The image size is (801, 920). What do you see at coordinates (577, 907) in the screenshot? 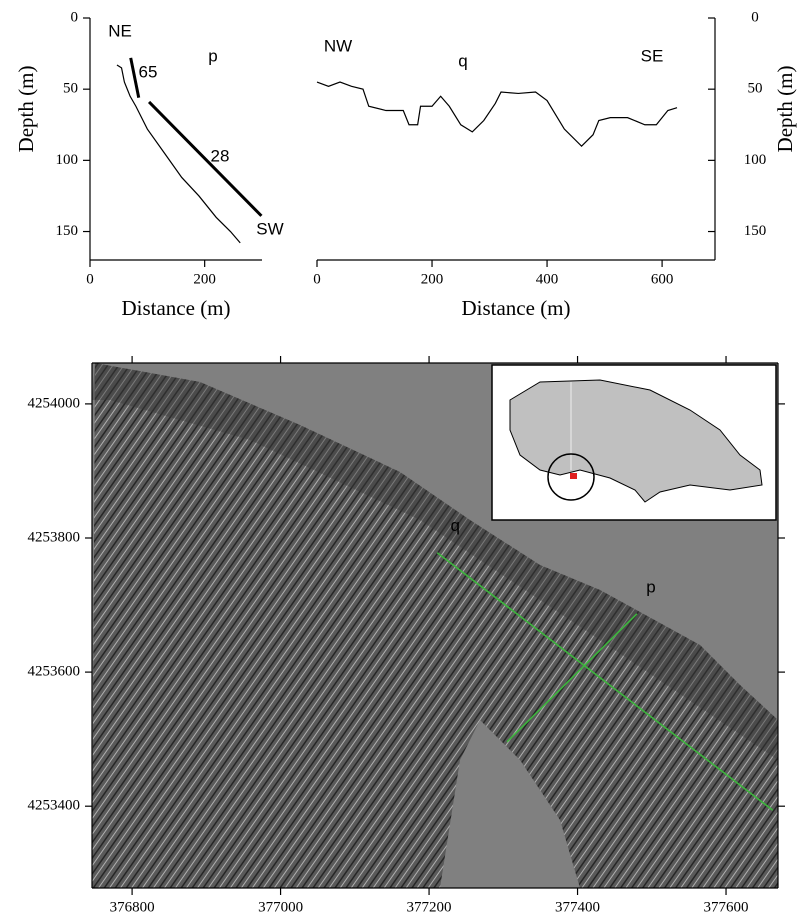
I see `x-tick-label: 377400` at bounding box center [577, 907].